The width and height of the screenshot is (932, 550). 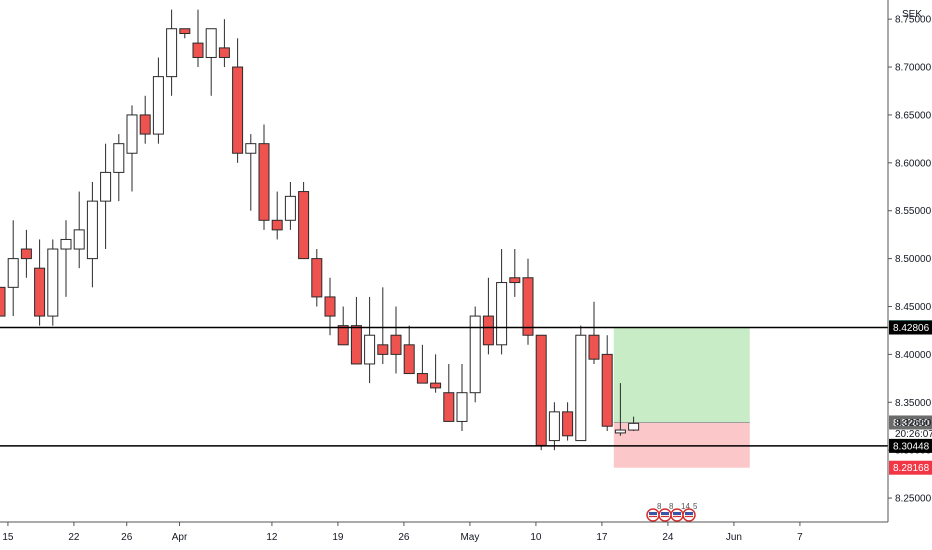 I want to click on price-tag: 8.30448, so click(x=910, y=445).